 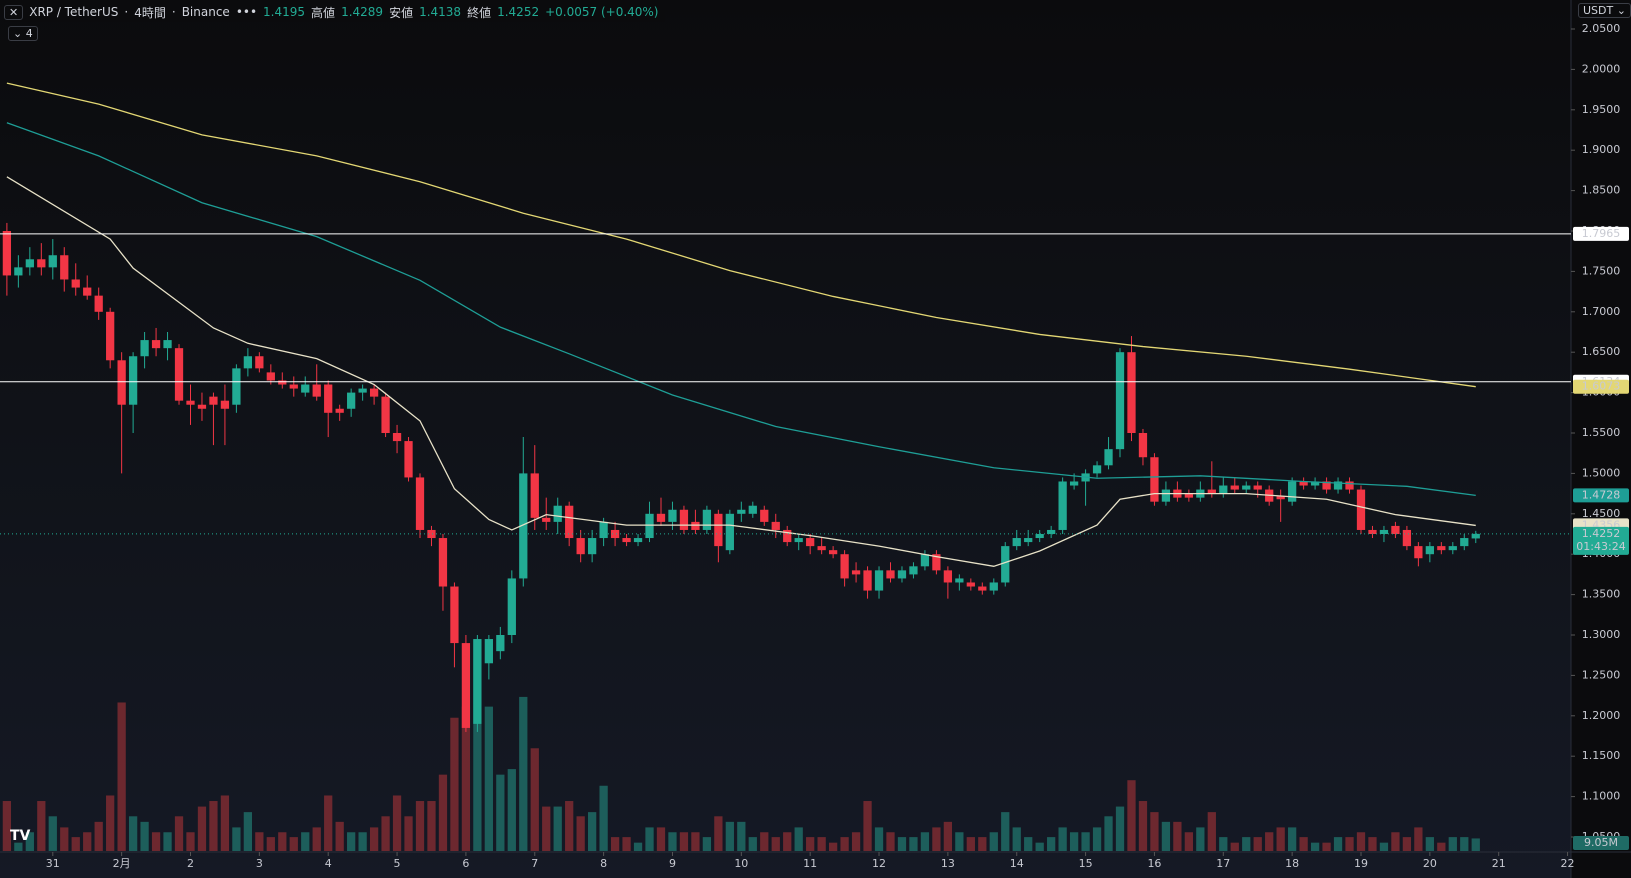 I want to click on currency: USDT, so click(x=1598, y=10).